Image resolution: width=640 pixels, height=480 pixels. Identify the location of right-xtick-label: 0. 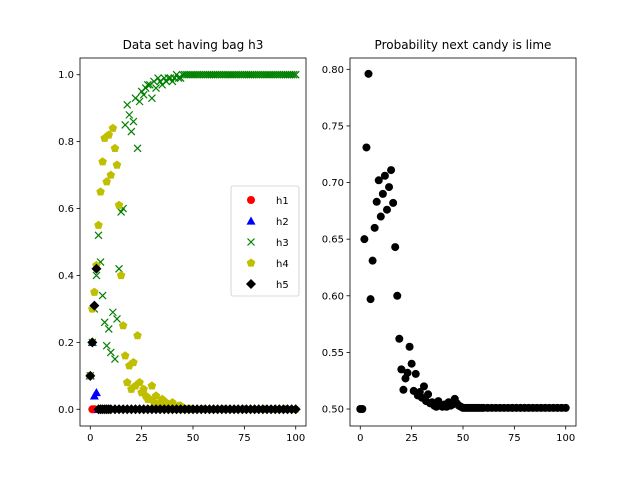
(360, 438).